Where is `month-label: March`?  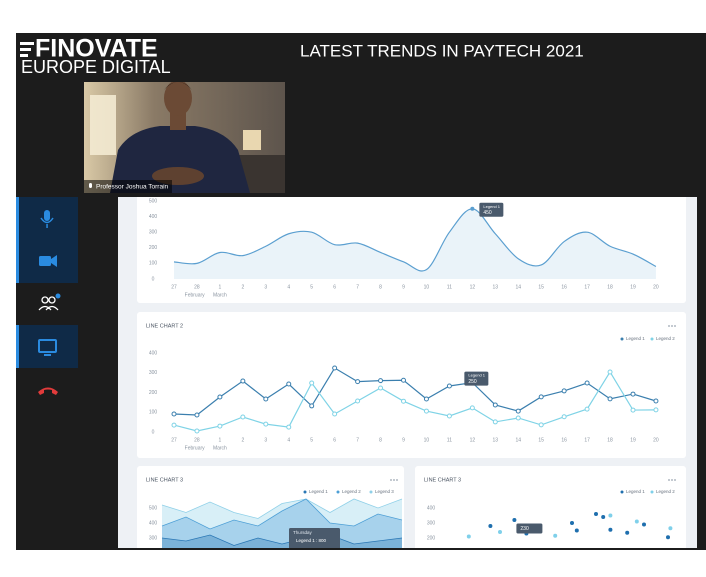 month-label: March is located at coordinates (220, 448).